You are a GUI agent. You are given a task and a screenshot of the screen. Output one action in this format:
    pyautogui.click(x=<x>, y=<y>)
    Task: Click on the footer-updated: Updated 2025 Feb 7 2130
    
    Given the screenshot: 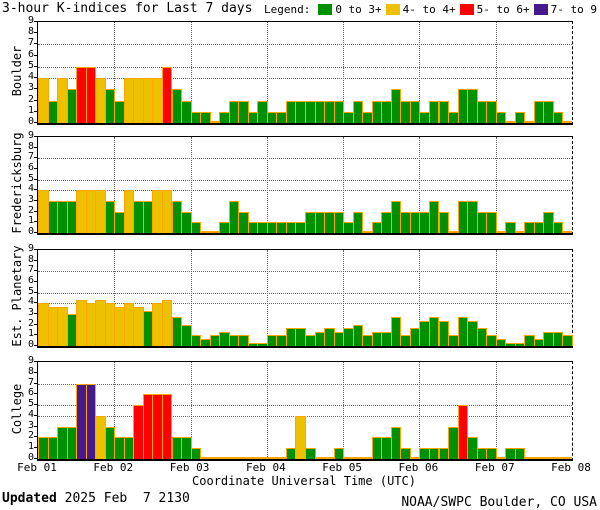 What is the action you would take?
    pyautogui.click(x=96, y=498)
    